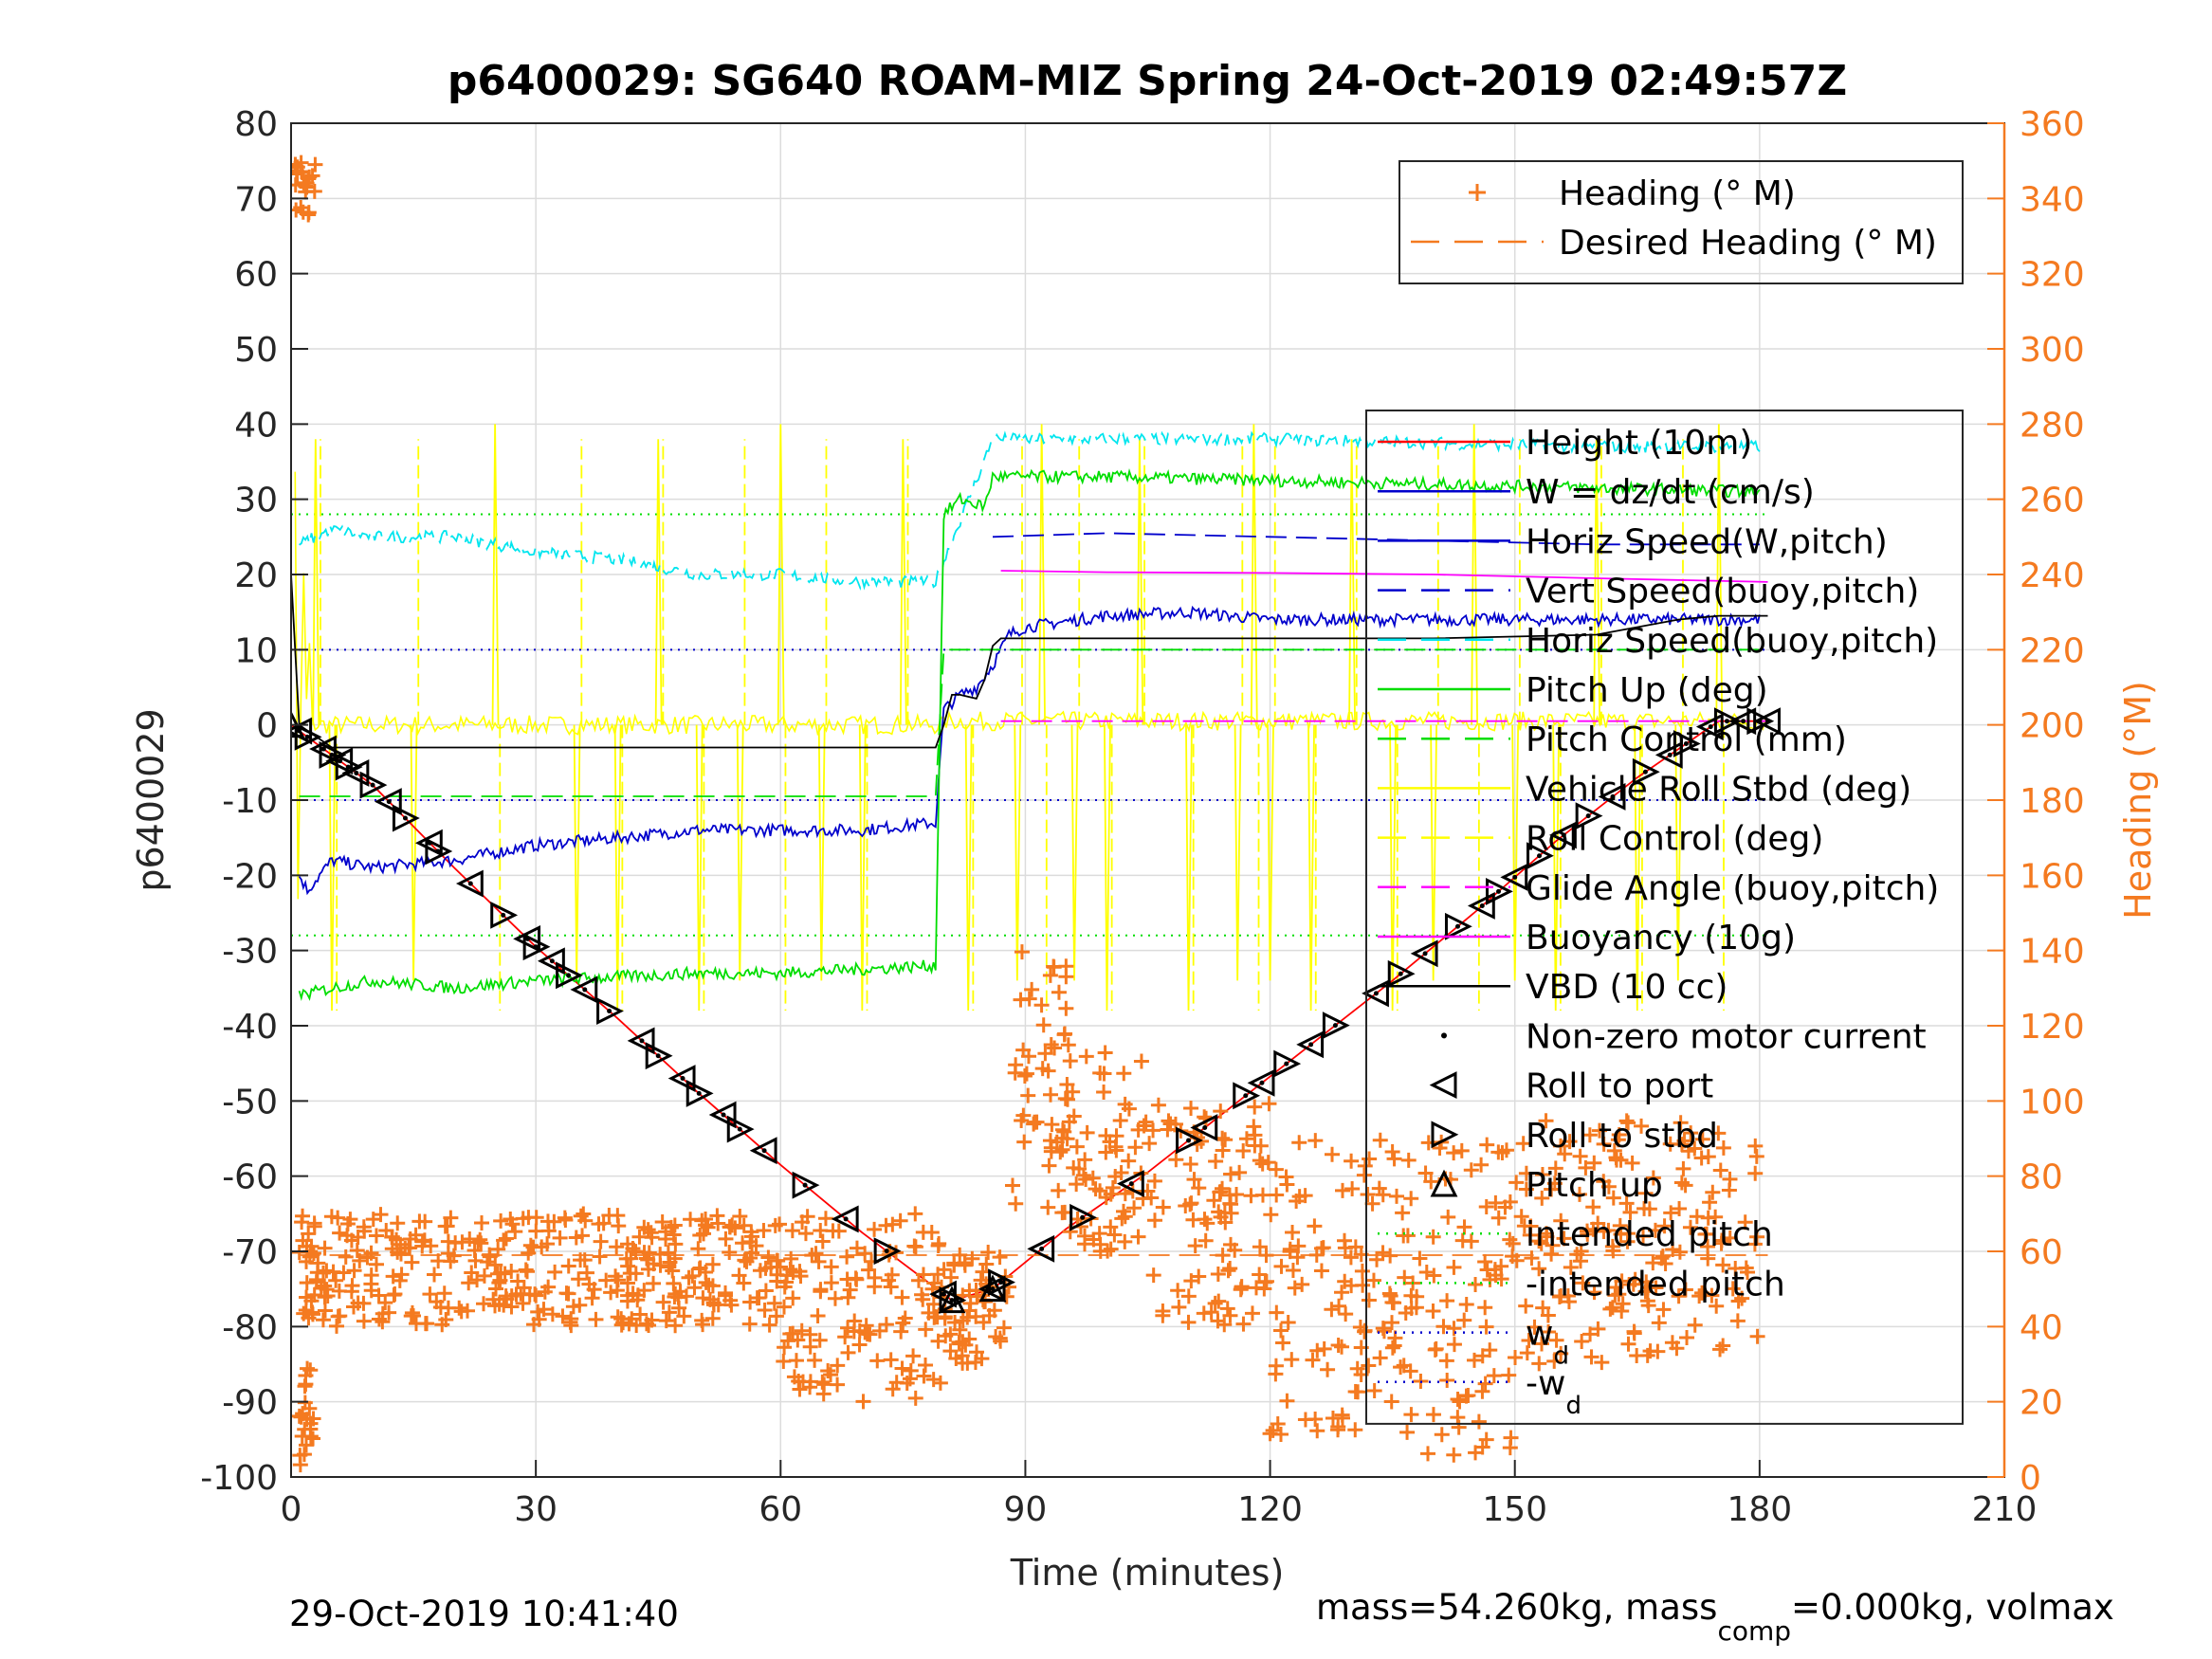 This screenshot has height=1659, width=2212. What do you see at coordinates (1655, 1284) in the screenshot?
I see `legend-label: -intended pitch` at bounding box center [1655, 1284].